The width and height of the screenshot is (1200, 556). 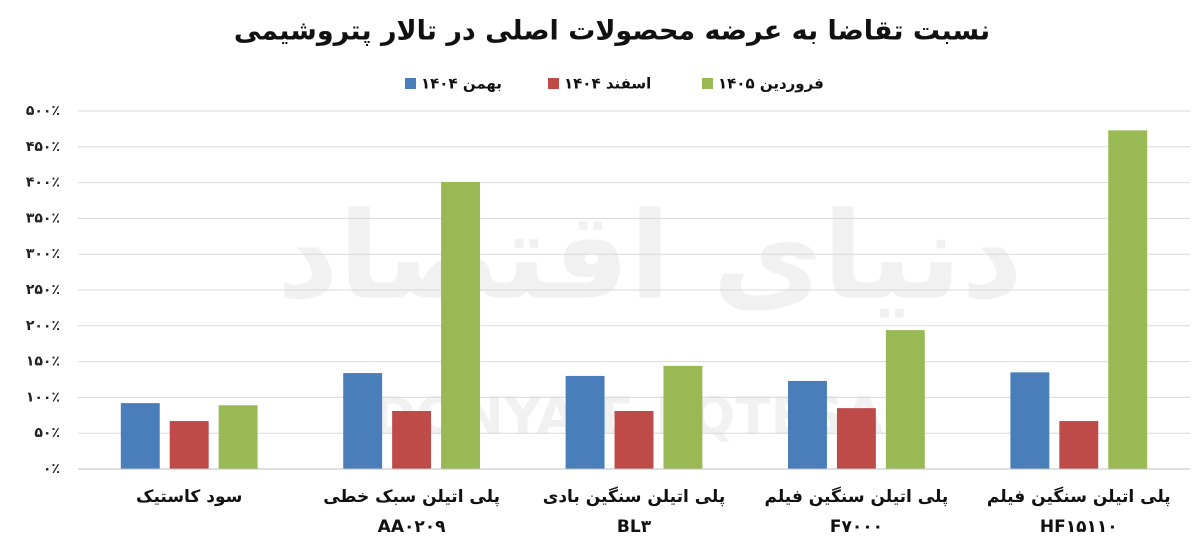 I want to click on x-tick-label: AA۰۲۰۹, so click(x=412, y=527).